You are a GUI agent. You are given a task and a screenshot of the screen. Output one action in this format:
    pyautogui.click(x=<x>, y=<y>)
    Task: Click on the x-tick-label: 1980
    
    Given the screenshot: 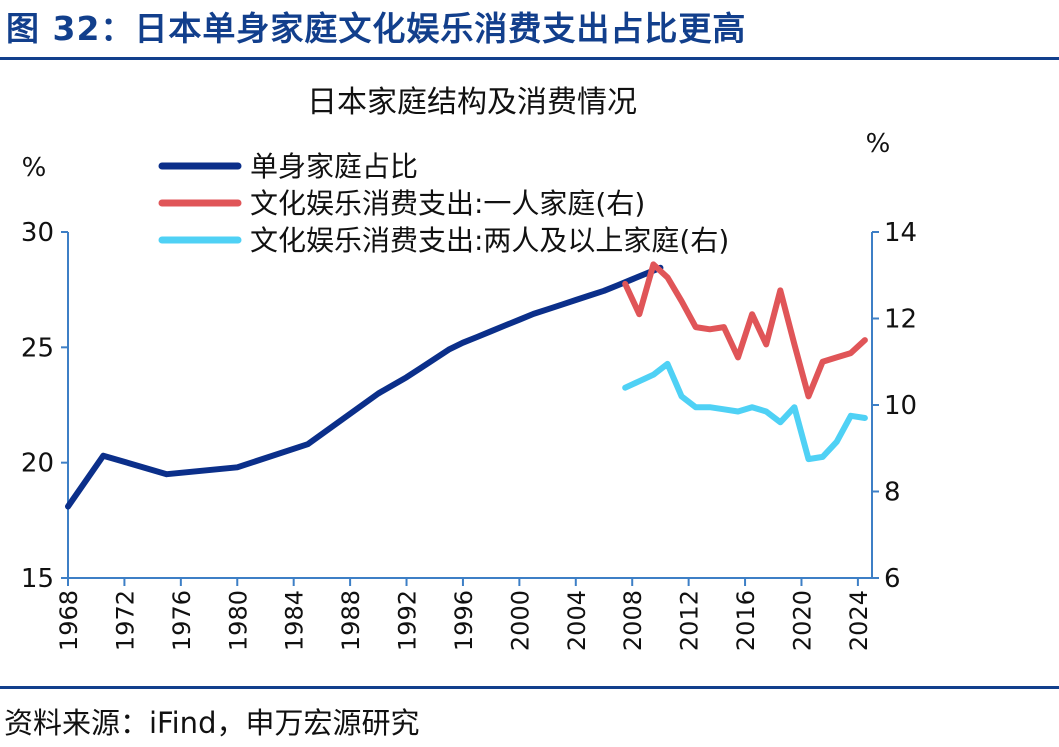 What is the action you would take?
    pyautogui.click(x=238, y=620)
    